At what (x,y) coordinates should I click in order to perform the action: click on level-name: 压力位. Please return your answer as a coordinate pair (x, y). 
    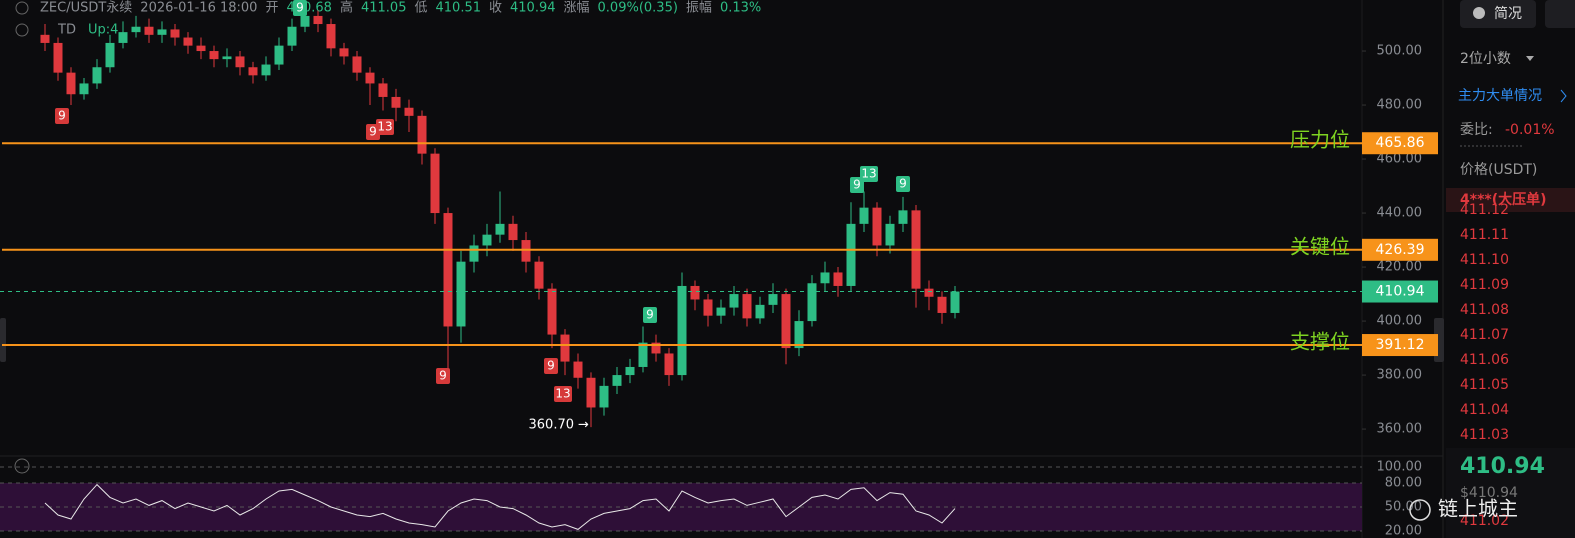
    Looking at the image, I should click on (1320, 140).